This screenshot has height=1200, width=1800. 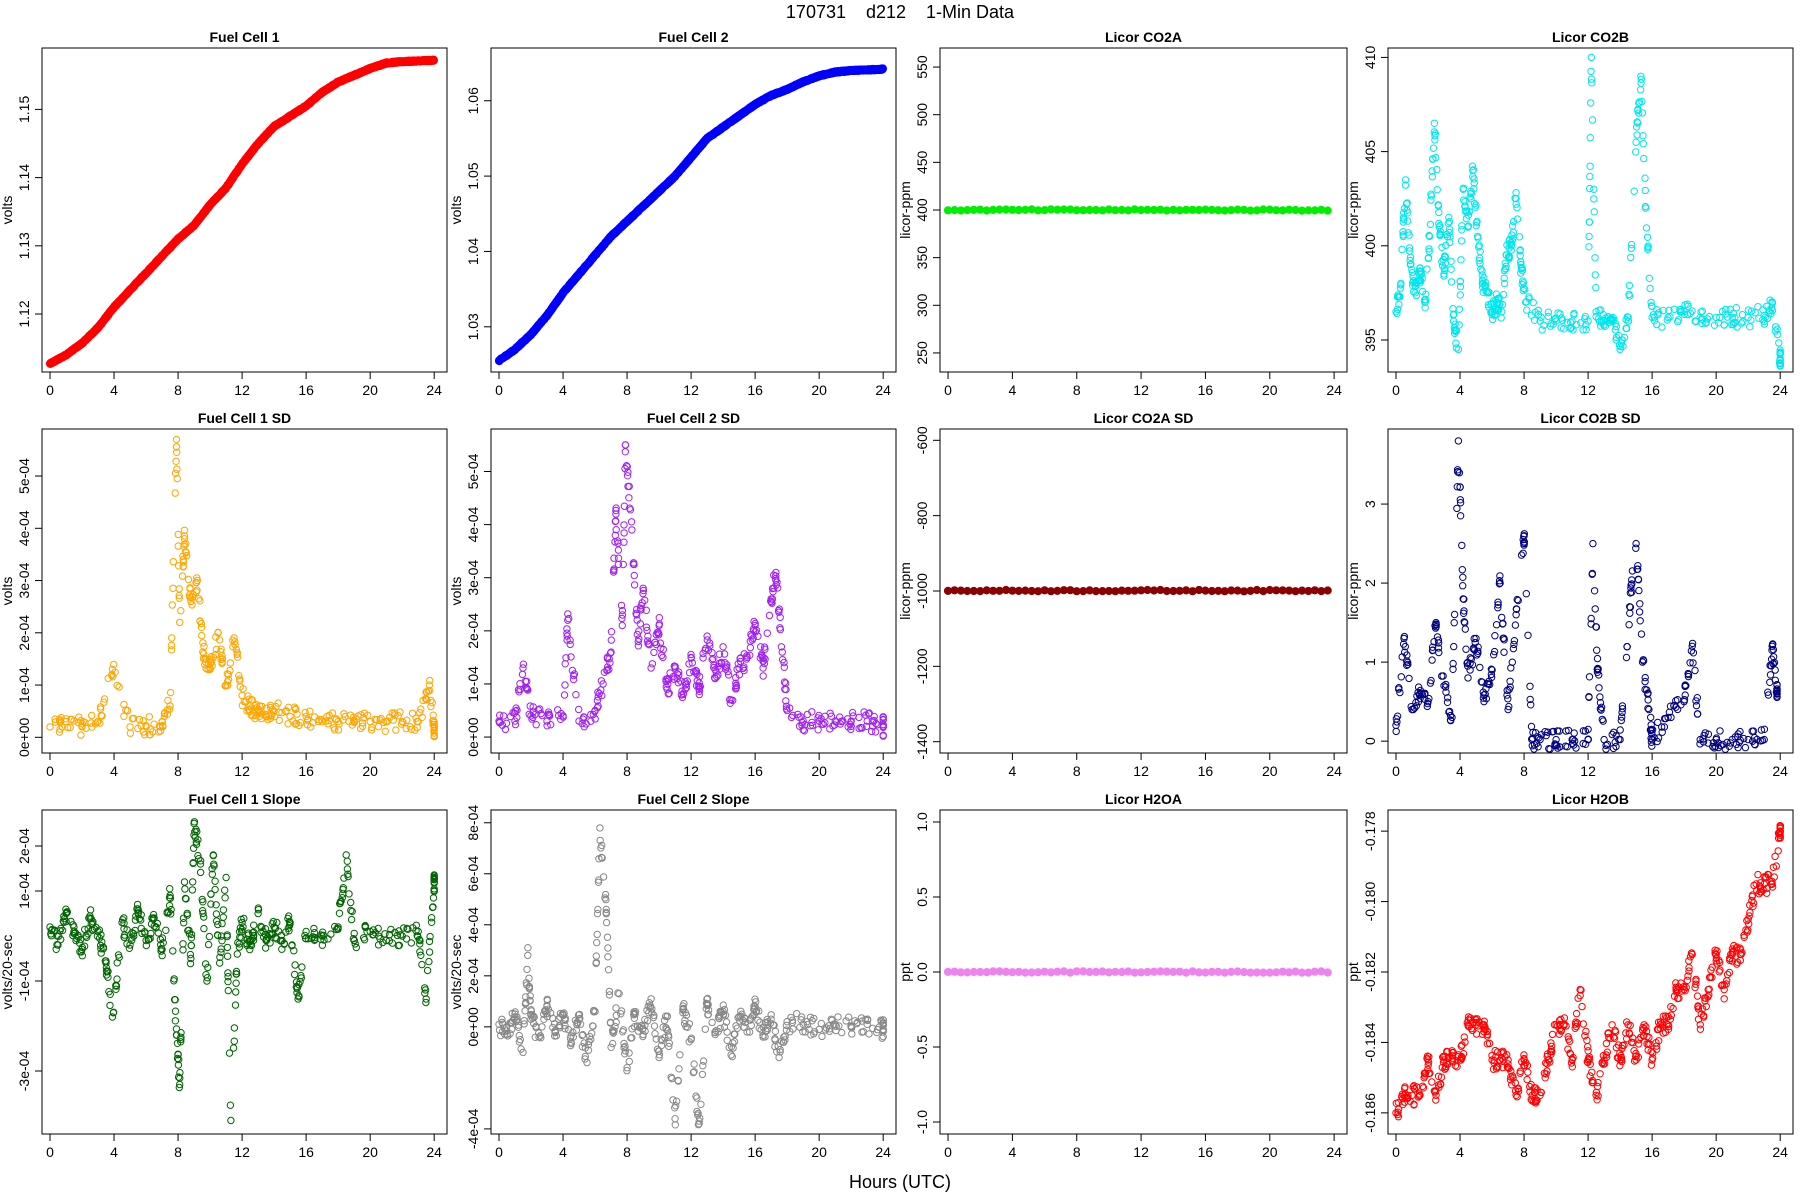 I want to click on y-tick-label: 1.04, so click(x=473, y=251).